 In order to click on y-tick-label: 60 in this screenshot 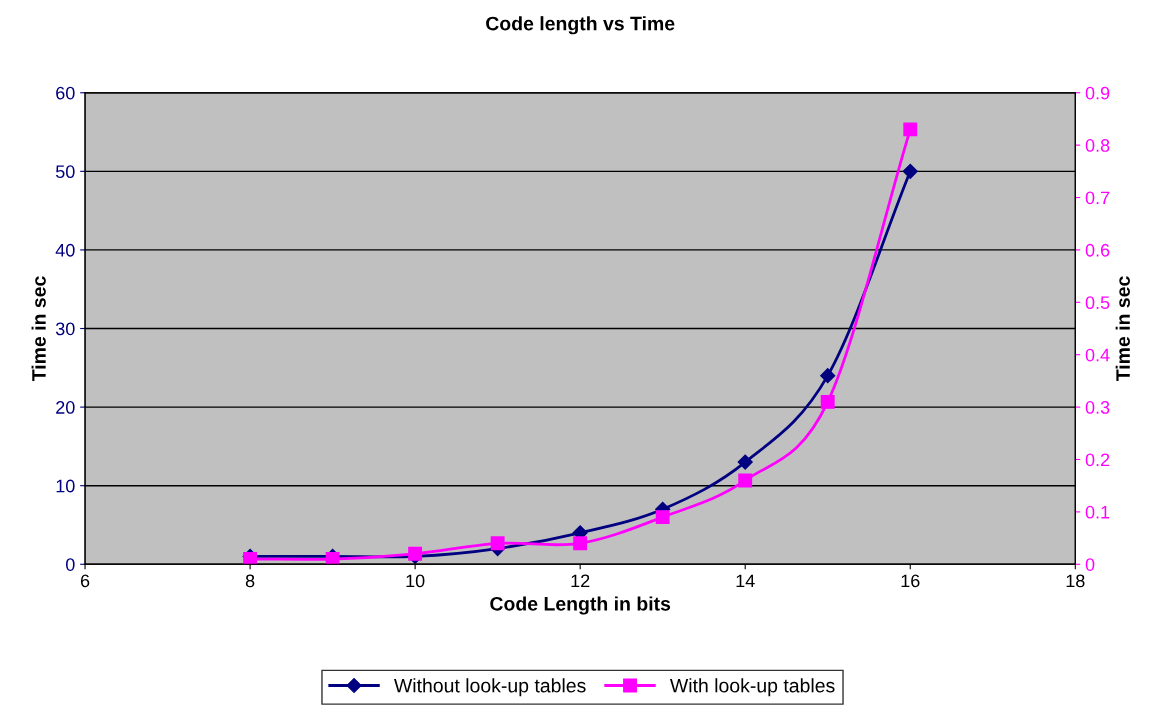, I will do `click(65, 93)`.